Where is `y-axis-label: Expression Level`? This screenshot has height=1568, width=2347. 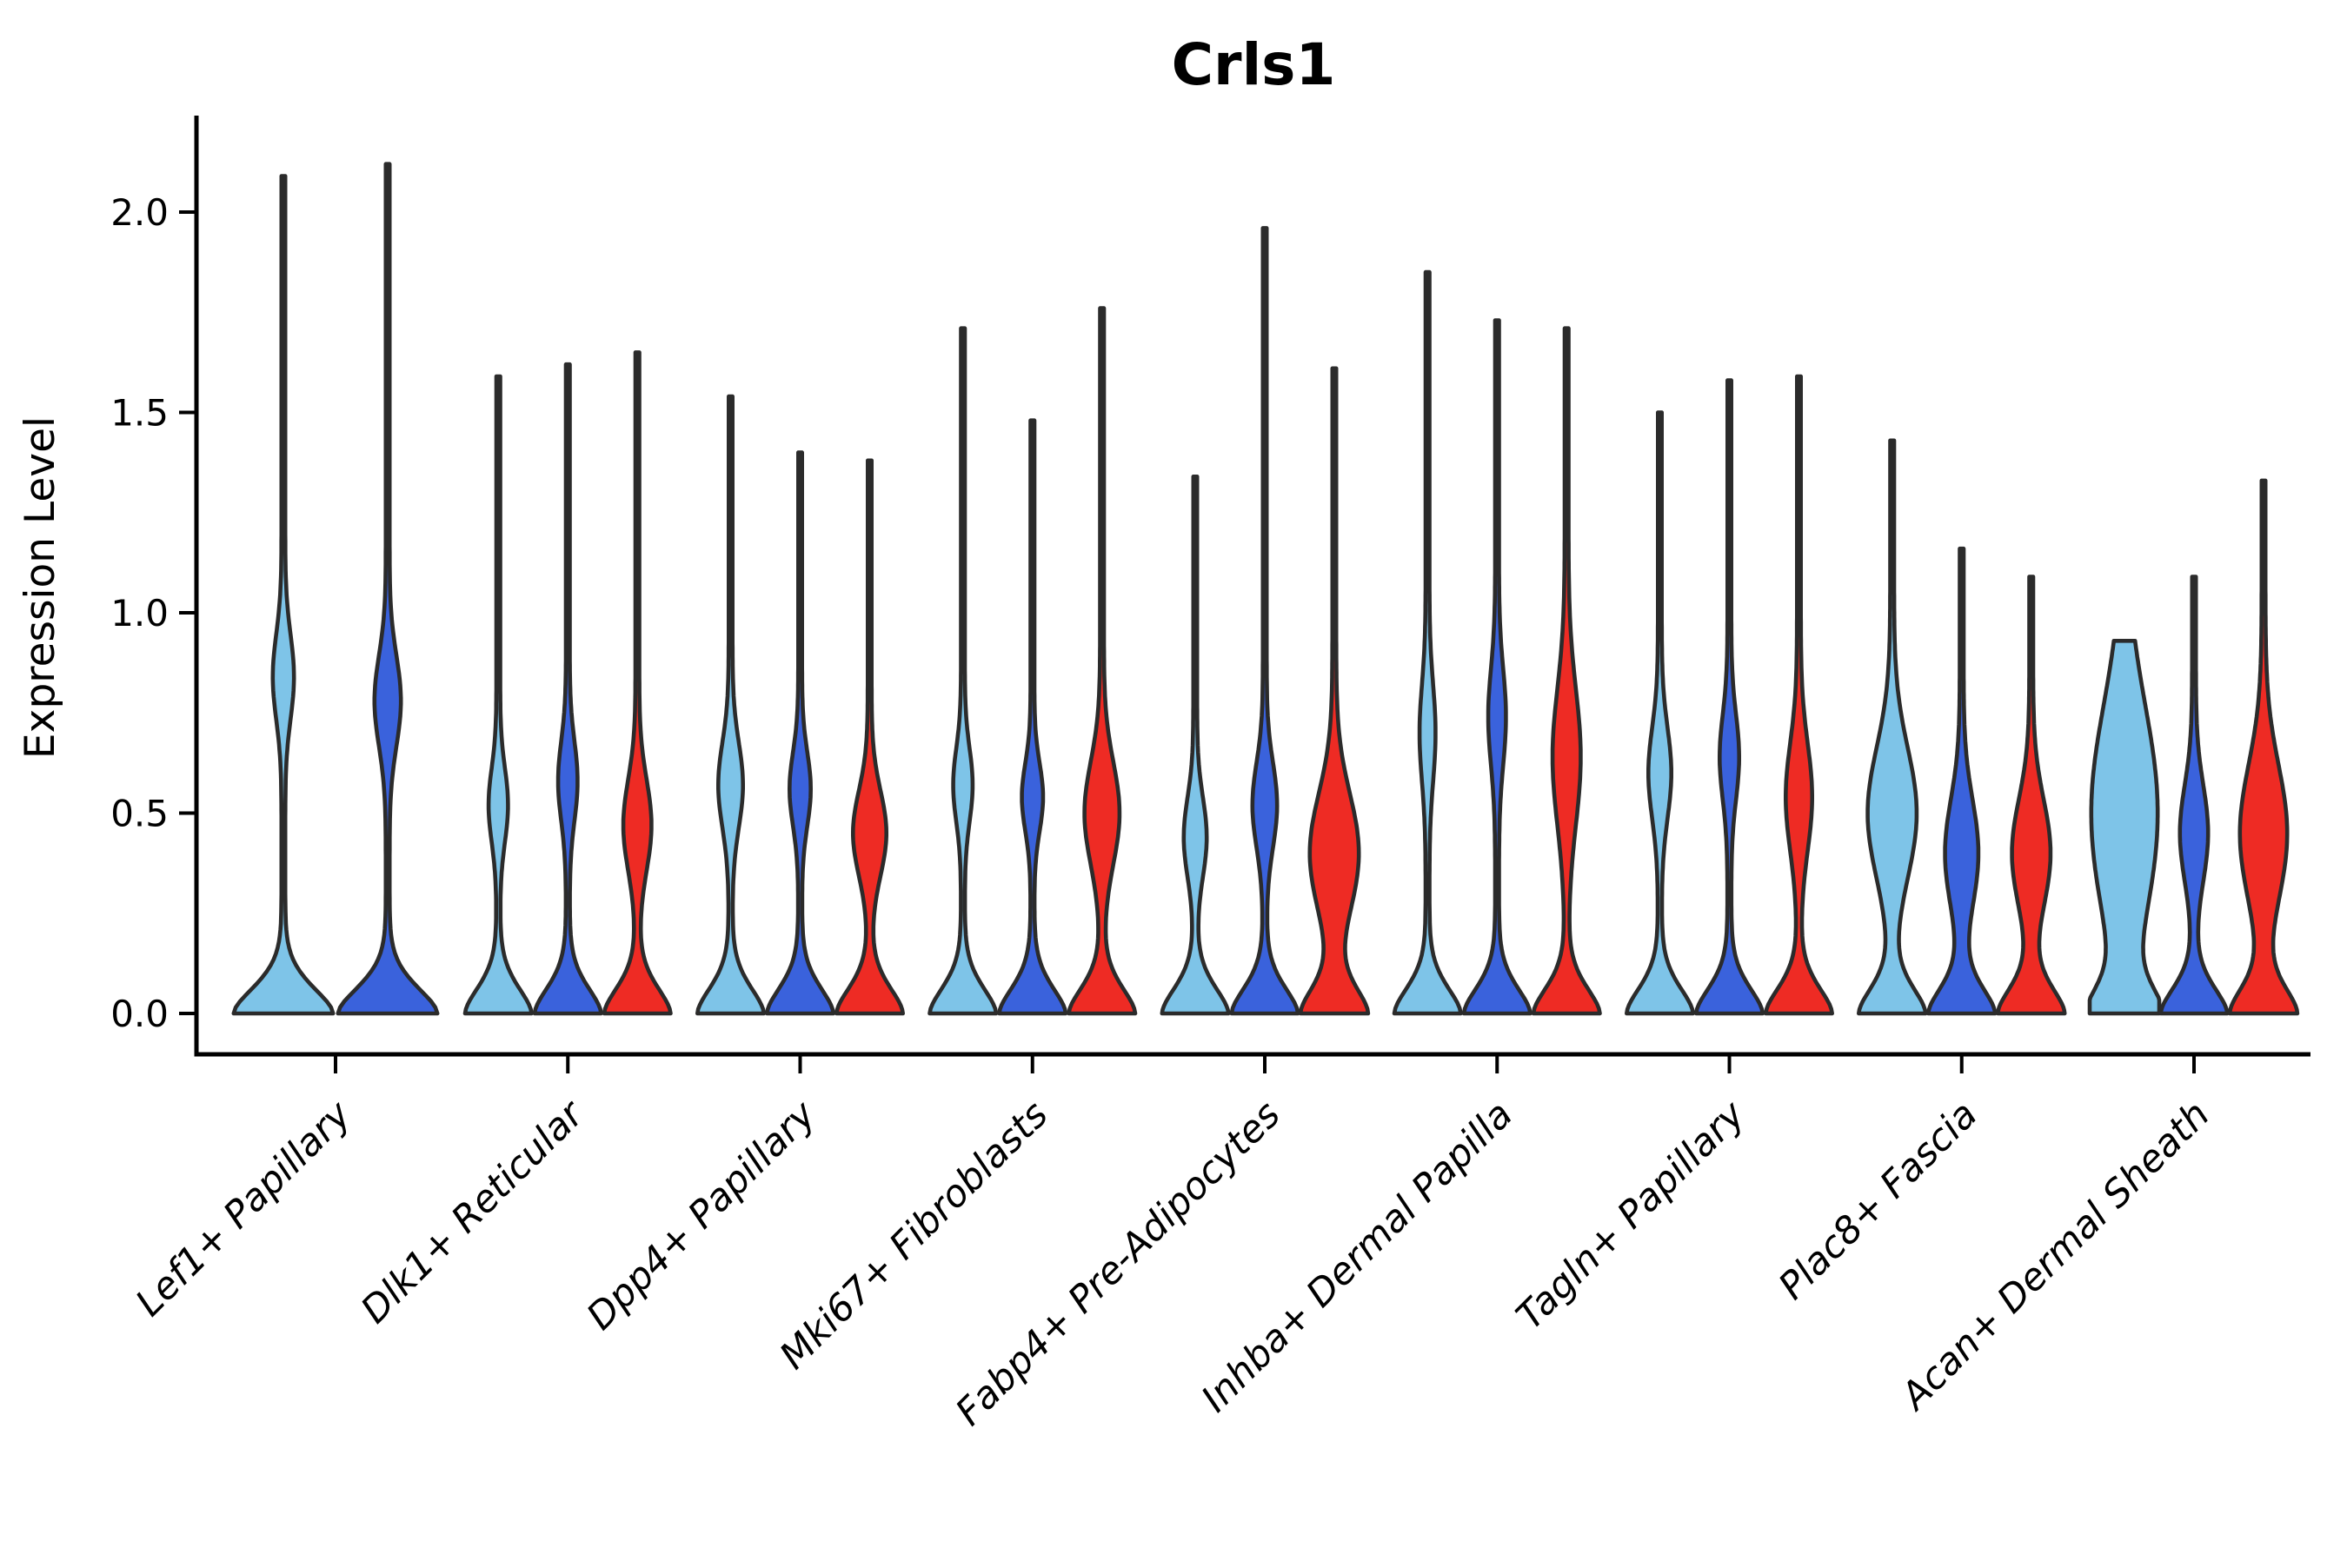
y-axis-label: Expression Level is located at coordinates (40, 587).